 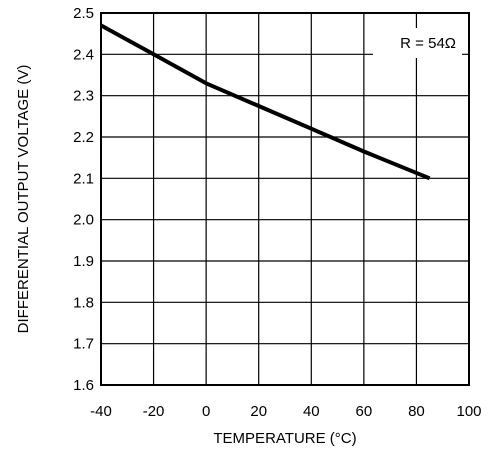 What do you see at coordinates (83, 344) in the screenshot?
I see `y-tick-label: 1.7` at bounding box center [83, 344].